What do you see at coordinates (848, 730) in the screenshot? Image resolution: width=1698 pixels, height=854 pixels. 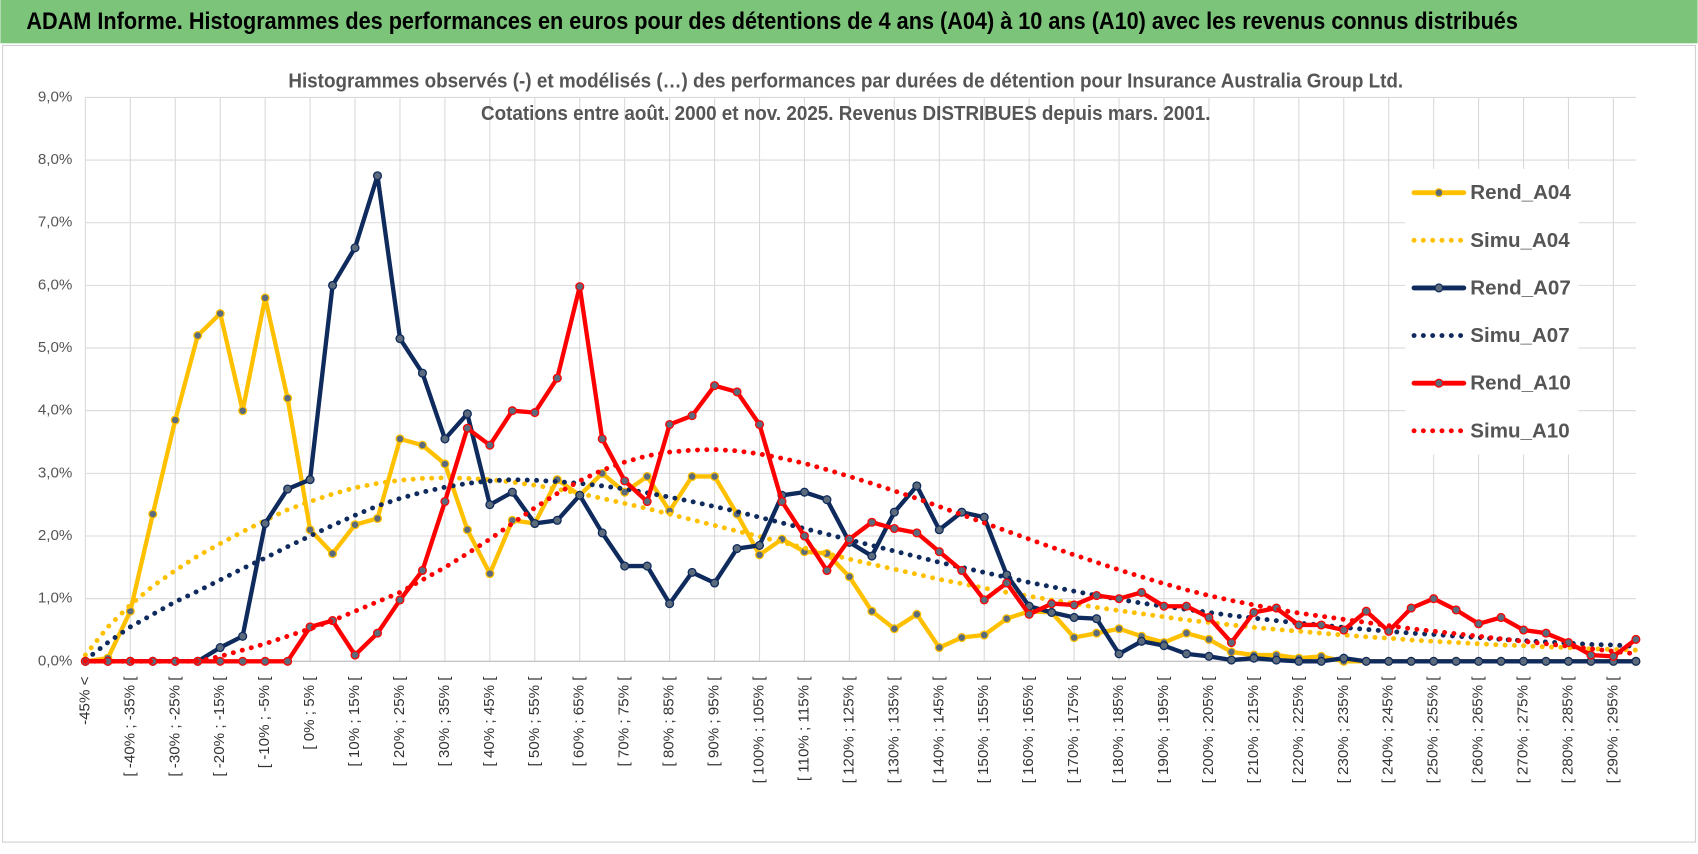 I see `x-tick-label: [ 120% ; 125% [` at bounding box center [848, 730].